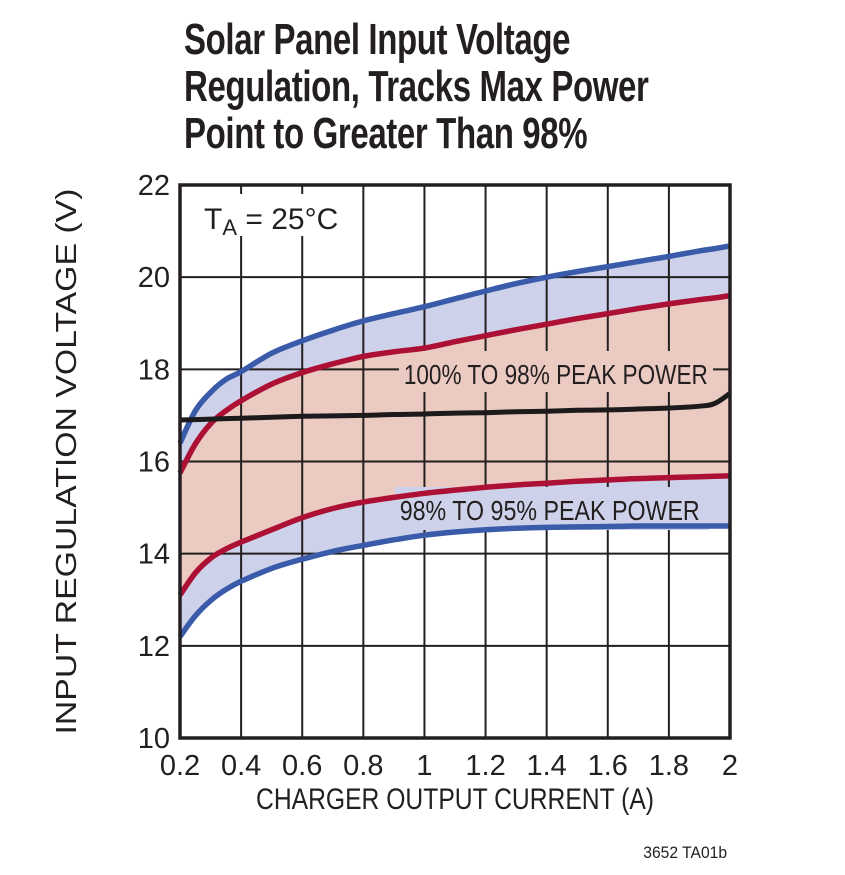  What do you see at coordinates (424, 766) in the screenshot?
I see `x-tick-label: 1` at bounding box center [424, 766].